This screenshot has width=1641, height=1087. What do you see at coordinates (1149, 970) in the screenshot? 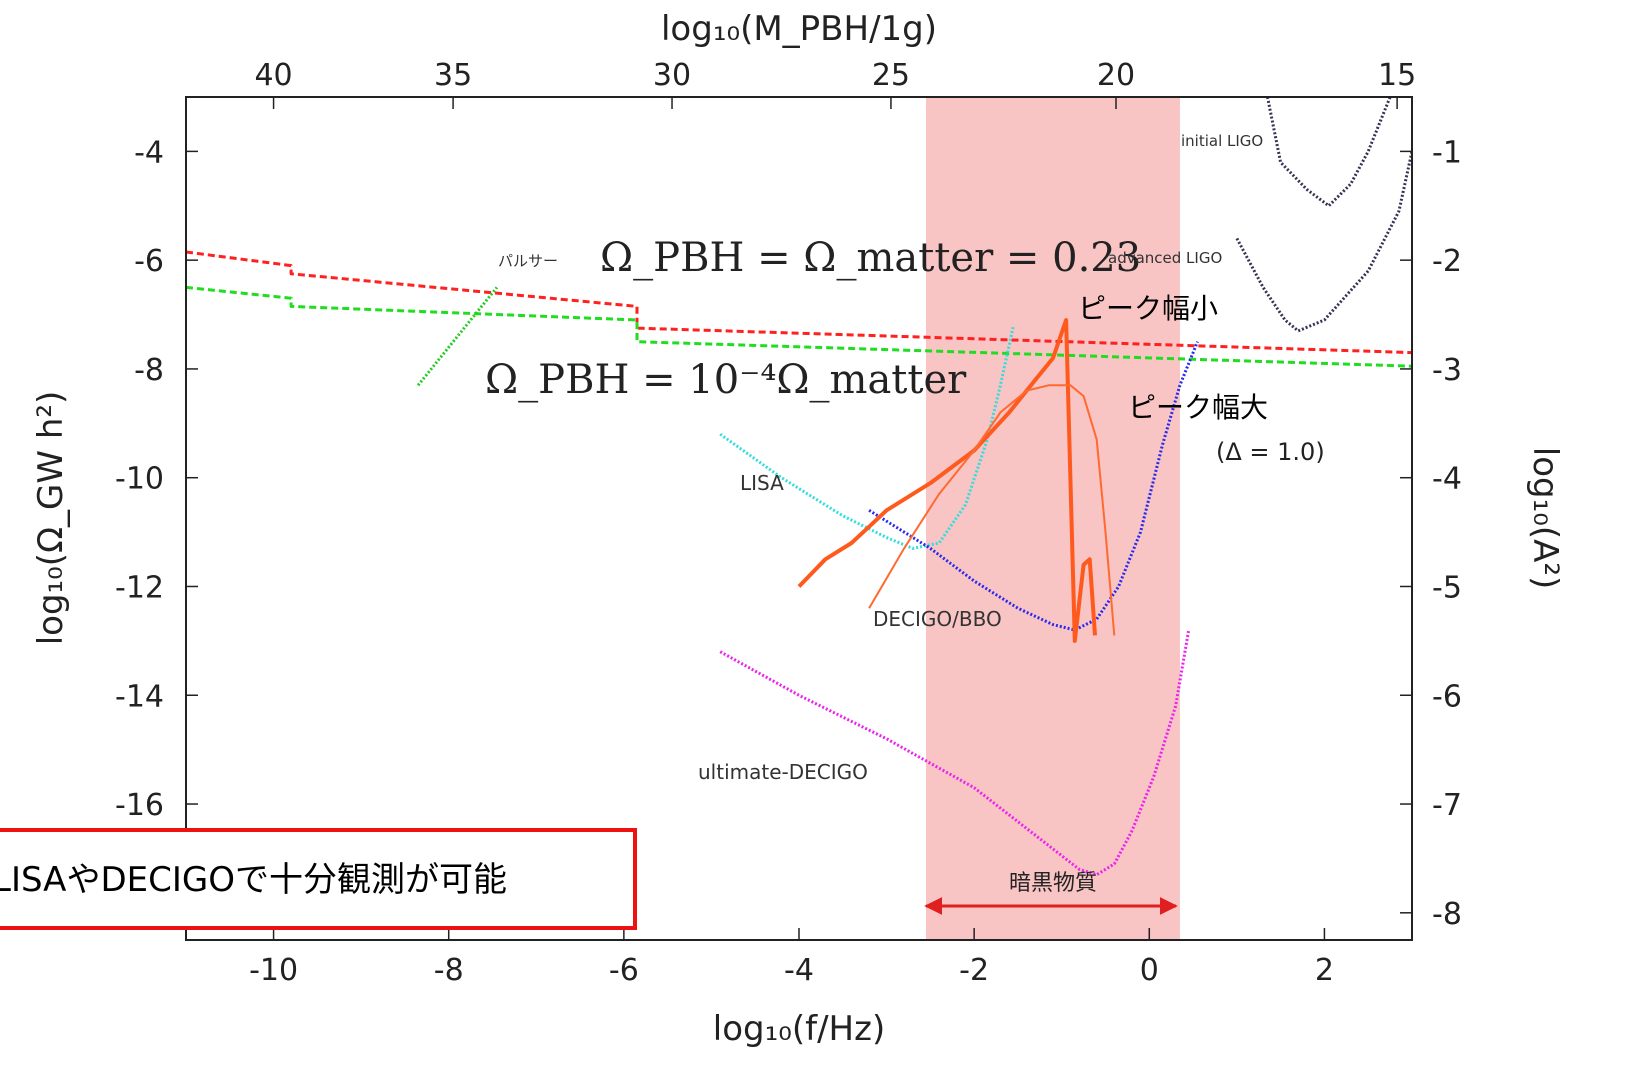
I see `x-tick-label: 0` at bounding box center [1149, 970].